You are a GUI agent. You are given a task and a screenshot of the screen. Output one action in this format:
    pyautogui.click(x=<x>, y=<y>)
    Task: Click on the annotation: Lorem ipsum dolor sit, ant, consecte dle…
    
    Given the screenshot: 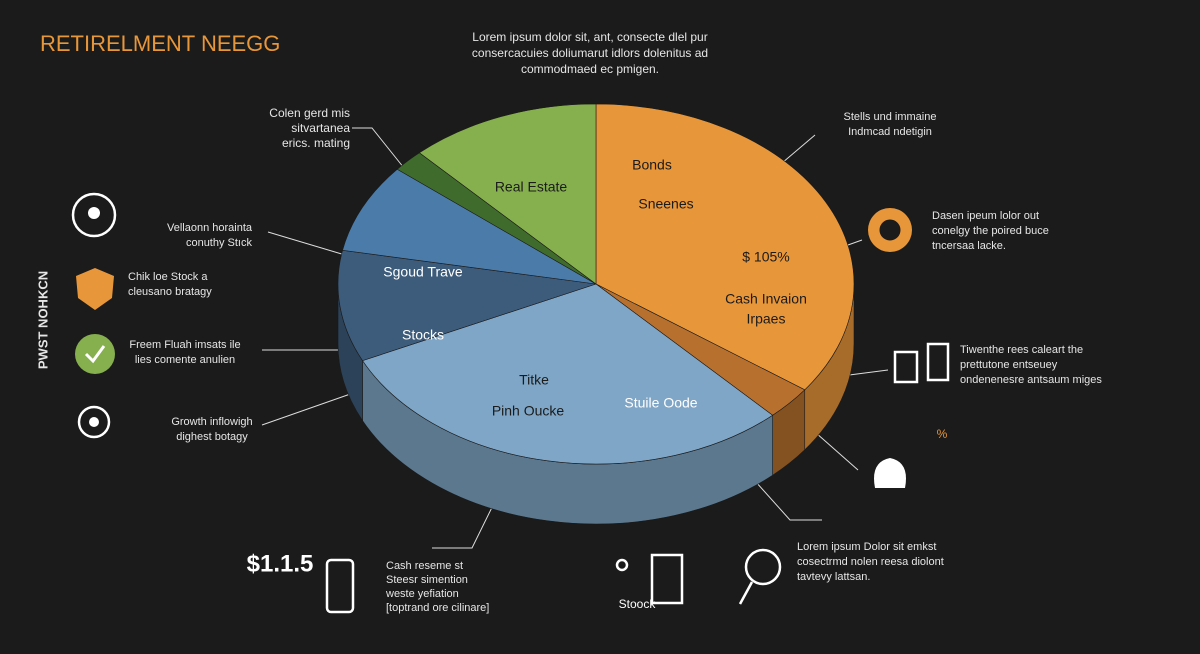 What is the action you would take?
    pyautogui.click(x=589, y=37)
    